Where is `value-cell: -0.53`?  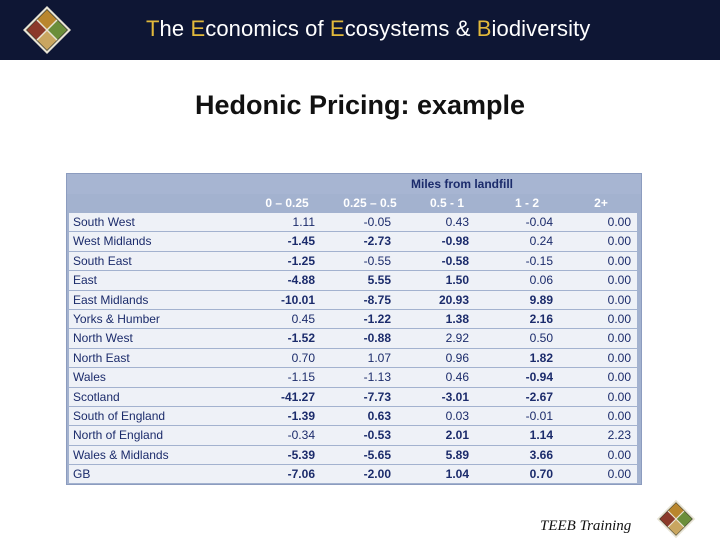
value-cell: -0.53 is located at coordinates (377, 435).